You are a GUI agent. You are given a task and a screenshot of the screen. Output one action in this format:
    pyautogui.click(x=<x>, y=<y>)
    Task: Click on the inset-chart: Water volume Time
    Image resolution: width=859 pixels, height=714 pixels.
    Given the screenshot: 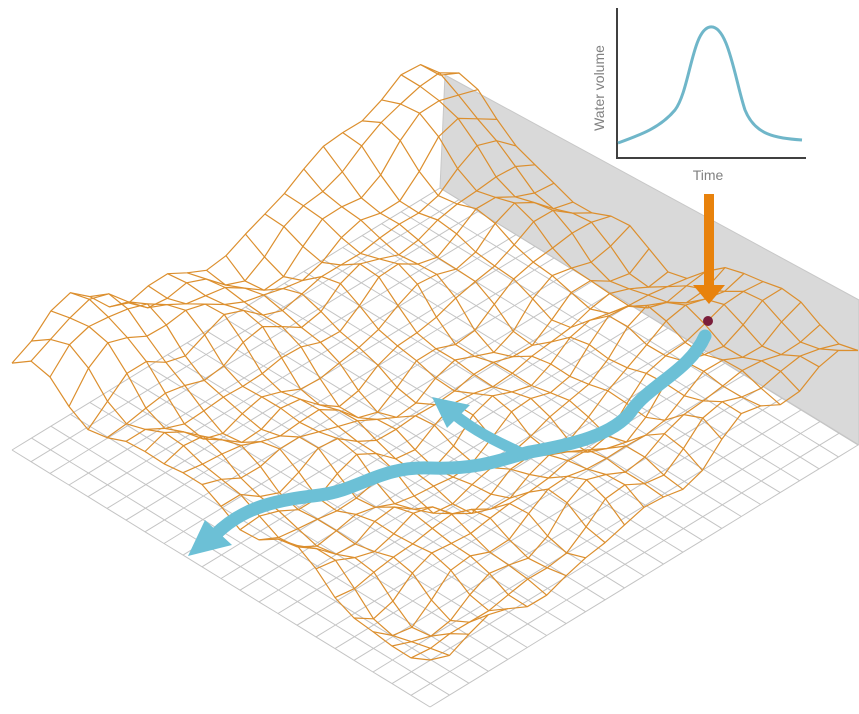 What is the action you would take?
    pyautogui.click(x=698, y=95)
    